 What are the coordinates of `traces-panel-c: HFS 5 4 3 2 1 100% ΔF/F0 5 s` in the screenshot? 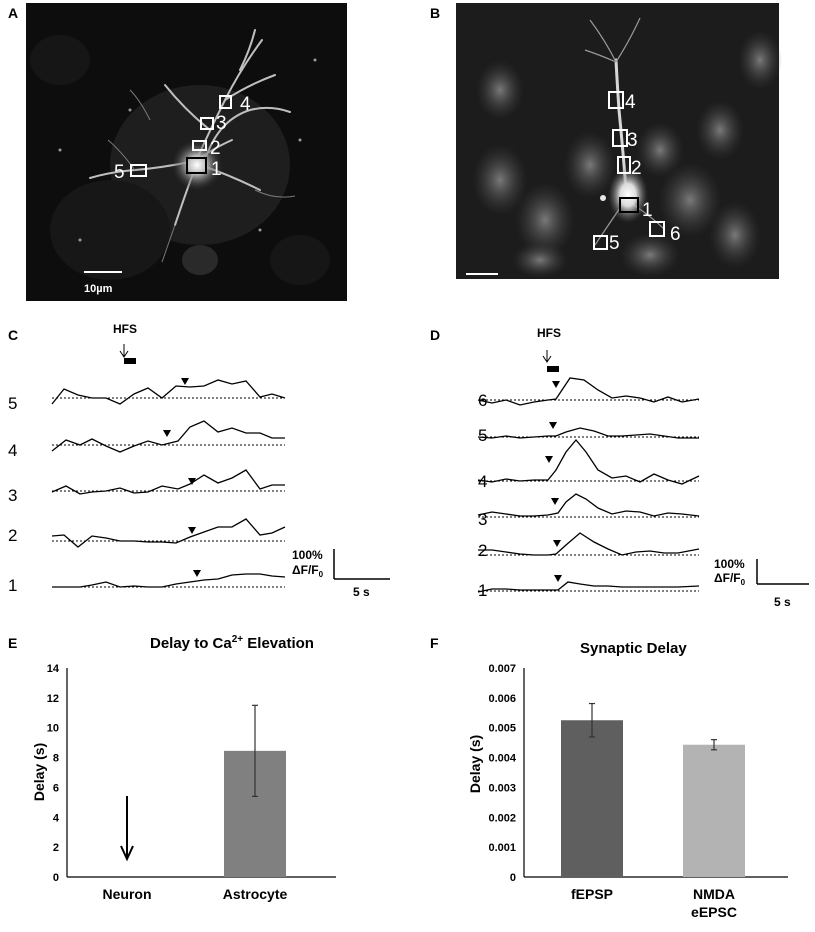 It's located at (199, 460).